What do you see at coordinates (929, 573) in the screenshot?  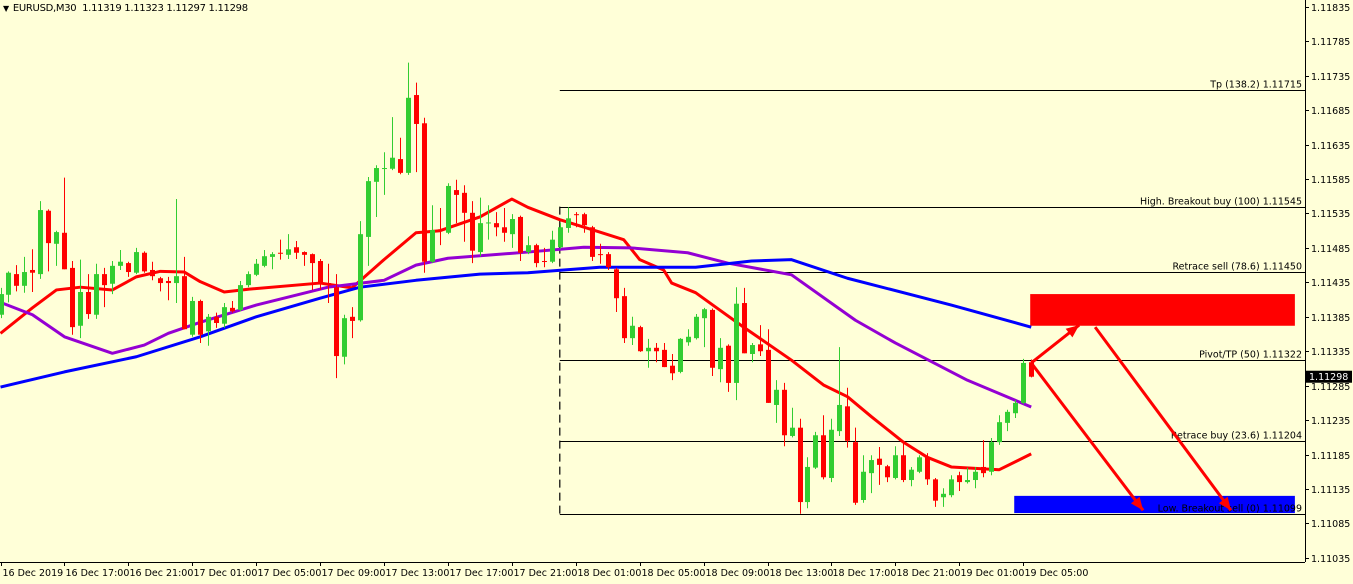 I see `time-tick-label: 18 Dec 21:00` at bounding box center [929, 573].